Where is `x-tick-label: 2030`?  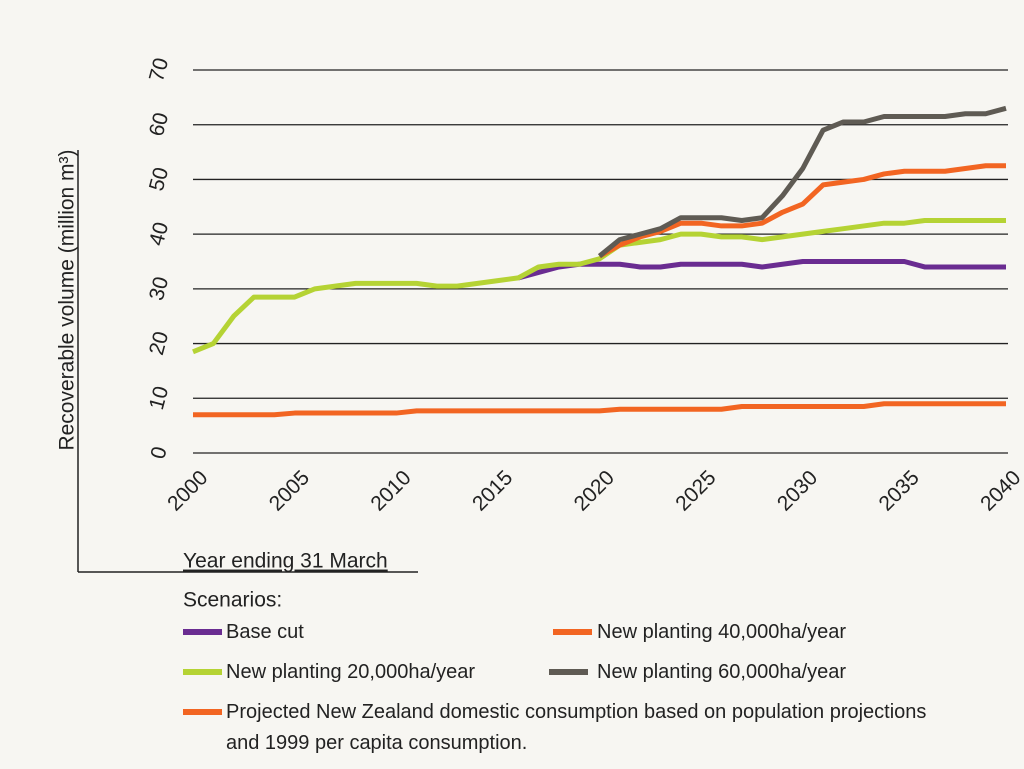 x-tick-label: 2030 is located at coordinates (797, 490).